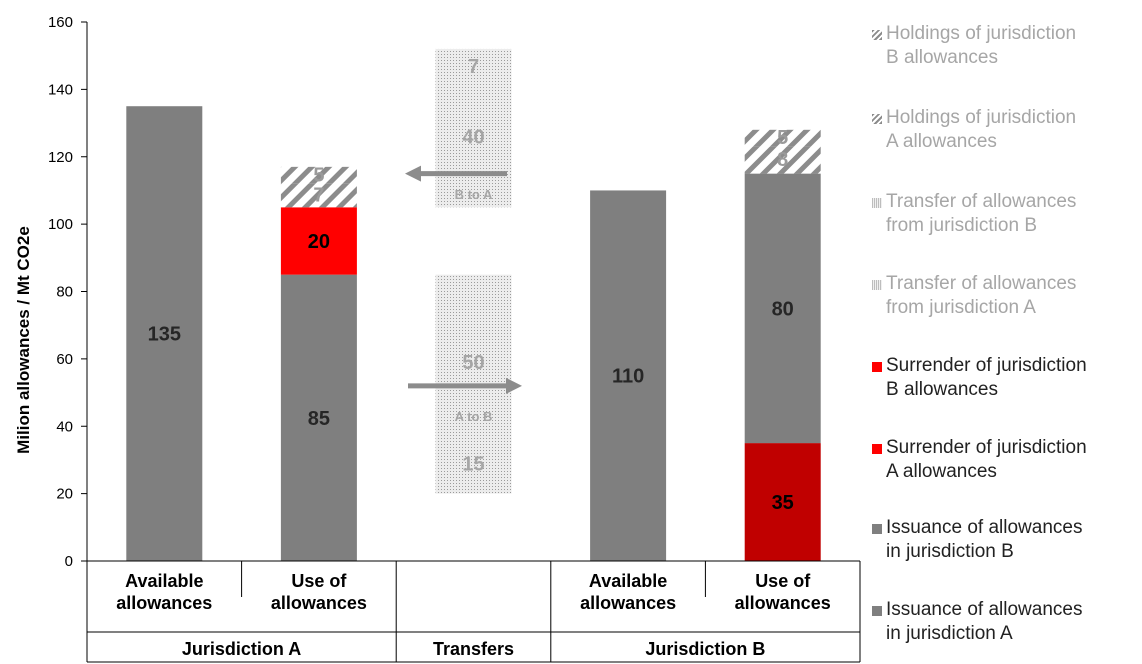 Image resolution: width=1142 pixels, height=664 pixels. What do you see at coordinates (474, 194) in the screenshot?
I see `transfer-direction-label: B to A` at bounding box center [474, 194].